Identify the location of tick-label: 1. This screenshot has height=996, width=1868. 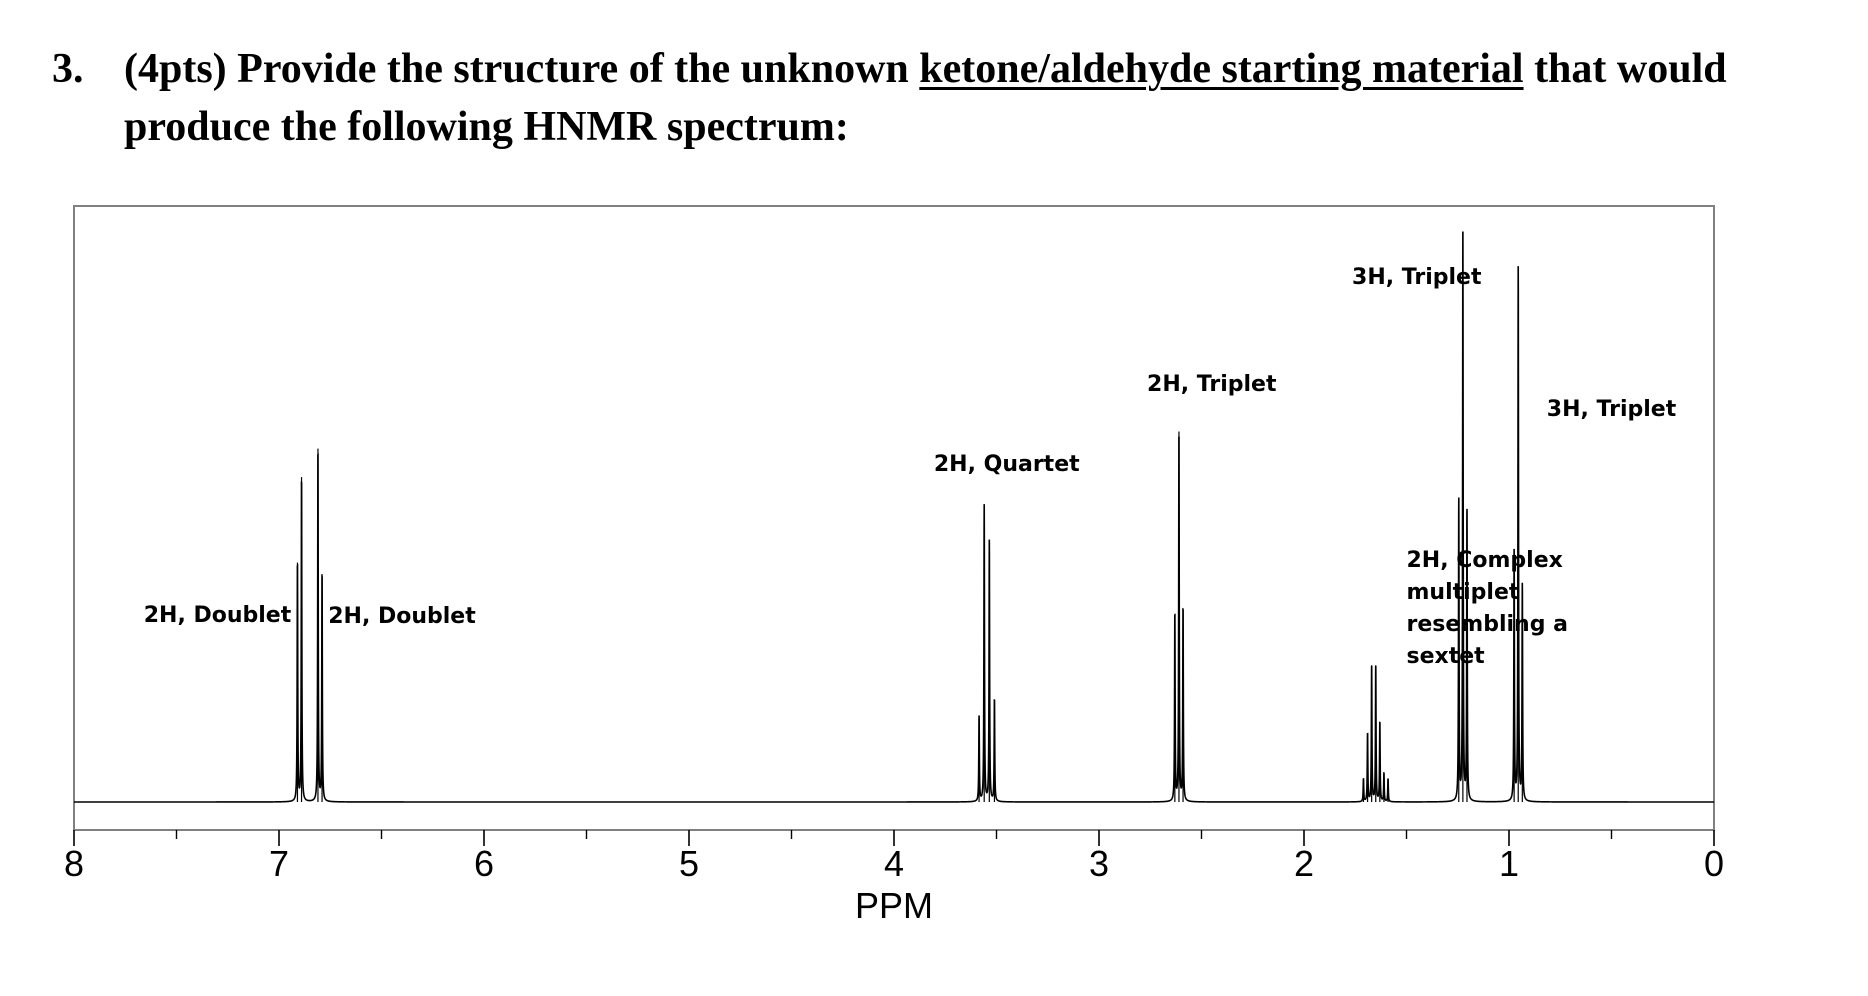
(1509, 863).